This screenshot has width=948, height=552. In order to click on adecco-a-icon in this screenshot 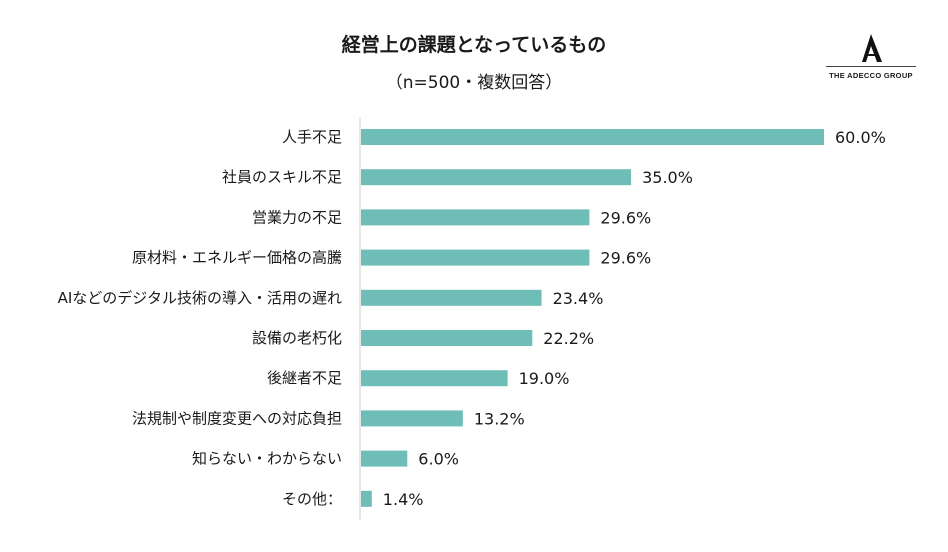, I will do `click(872, 48)`.